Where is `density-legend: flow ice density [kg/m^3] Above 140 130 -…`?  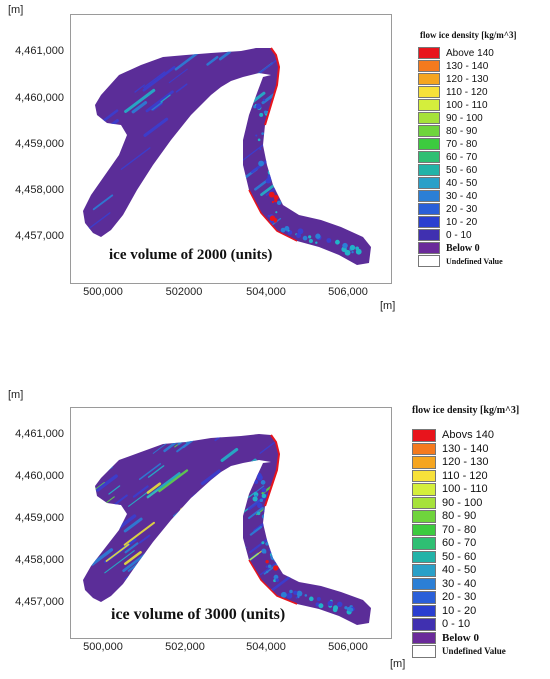
density-legend: flow ice density [kg/m^3] Above 140 130 -… is located at coordinates (483, 155).